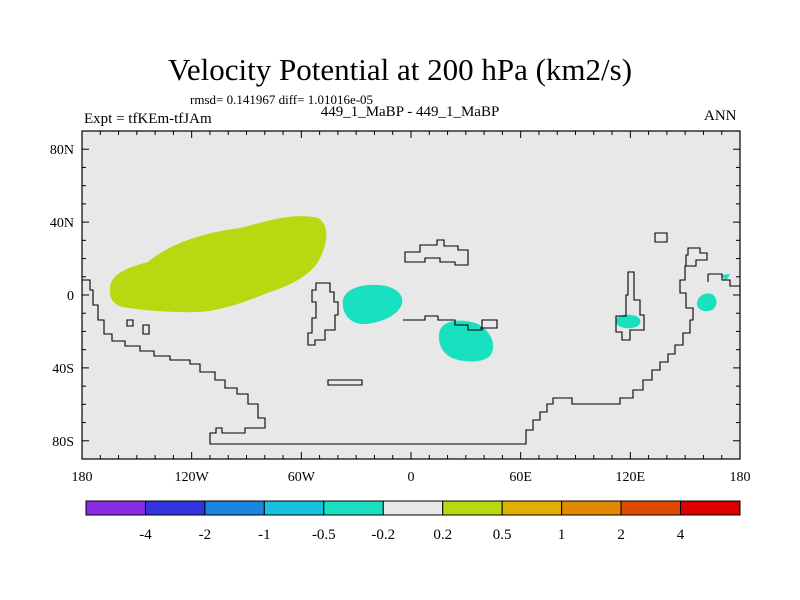  Describe the element at coordinates (70, 296) in the screenshot. I see `lat-tick-label: 0` at that location.